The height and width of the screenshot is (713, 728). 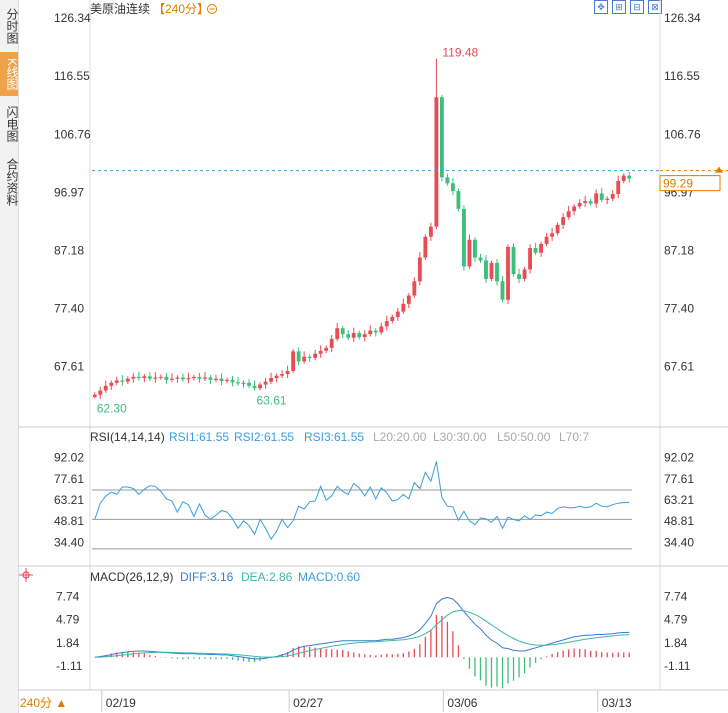 What do you see at coordinates (334, 437) in the screenshot?
I see `rsi3-label: RSI3:61.55` at bounding box center [334, 437].